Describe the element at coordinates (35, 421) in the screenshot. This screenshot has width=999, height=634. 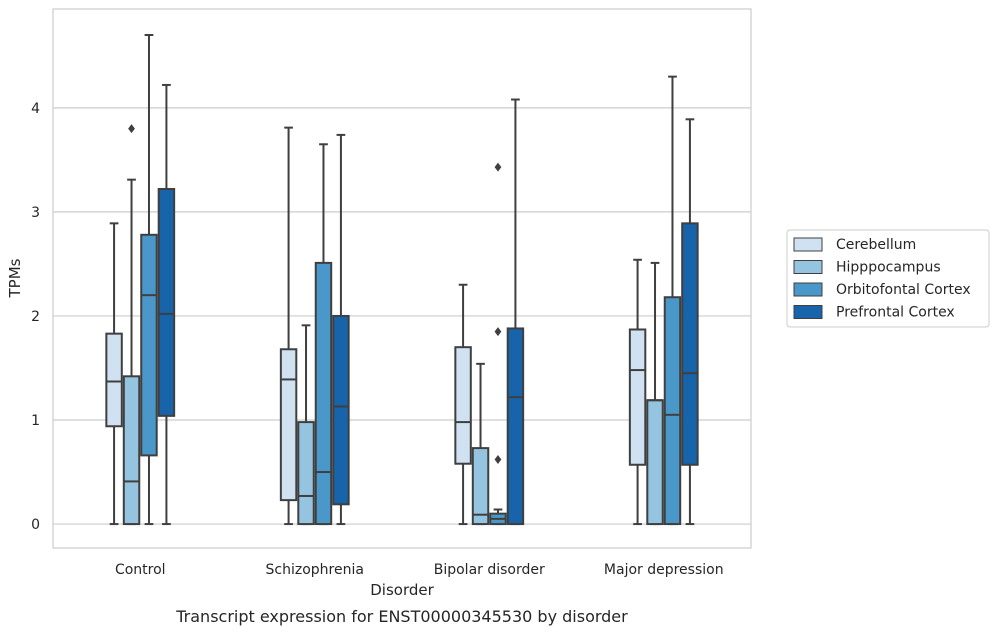
I see `y-tick-label: 1` at that location.